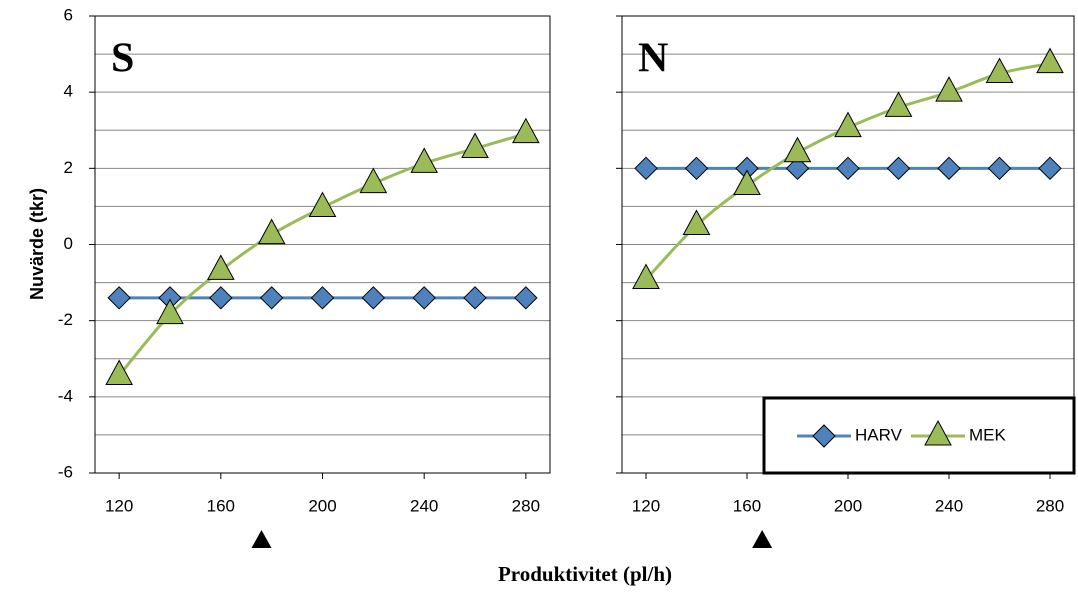 Image resolution: width=1078 pixels, height=592 pixels. I want to click on legend: HARV MEK, so click(919, 435).